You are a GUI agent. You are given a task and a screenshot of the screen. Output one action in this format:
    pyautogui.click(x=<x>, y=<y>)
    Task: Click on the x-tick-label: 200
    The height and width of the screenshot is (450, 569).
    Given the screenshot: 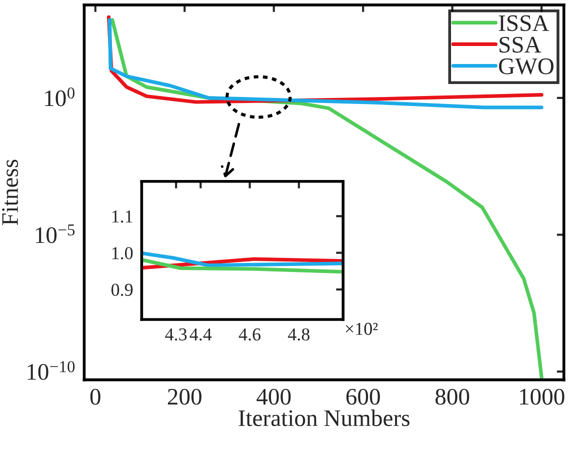 What is the action you would take?
    pyautogui.click(x=185, y=396)
    